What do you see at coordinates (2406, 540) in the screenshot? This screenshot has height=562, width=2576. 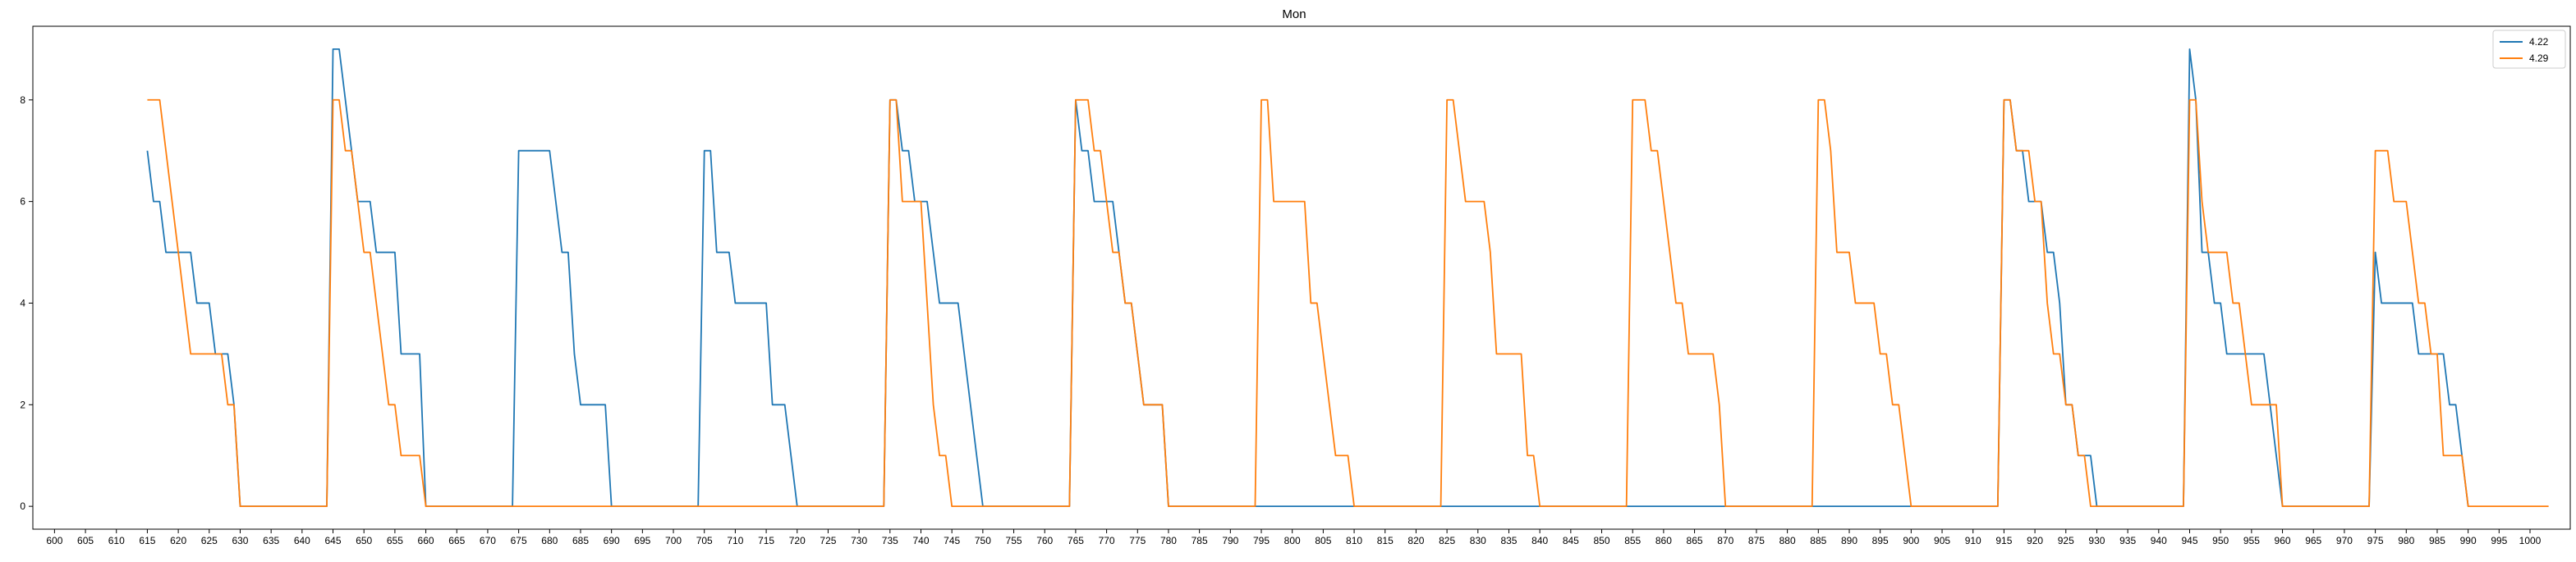 I see `x-tick-label: 980` at bounding box center [2406, 540].